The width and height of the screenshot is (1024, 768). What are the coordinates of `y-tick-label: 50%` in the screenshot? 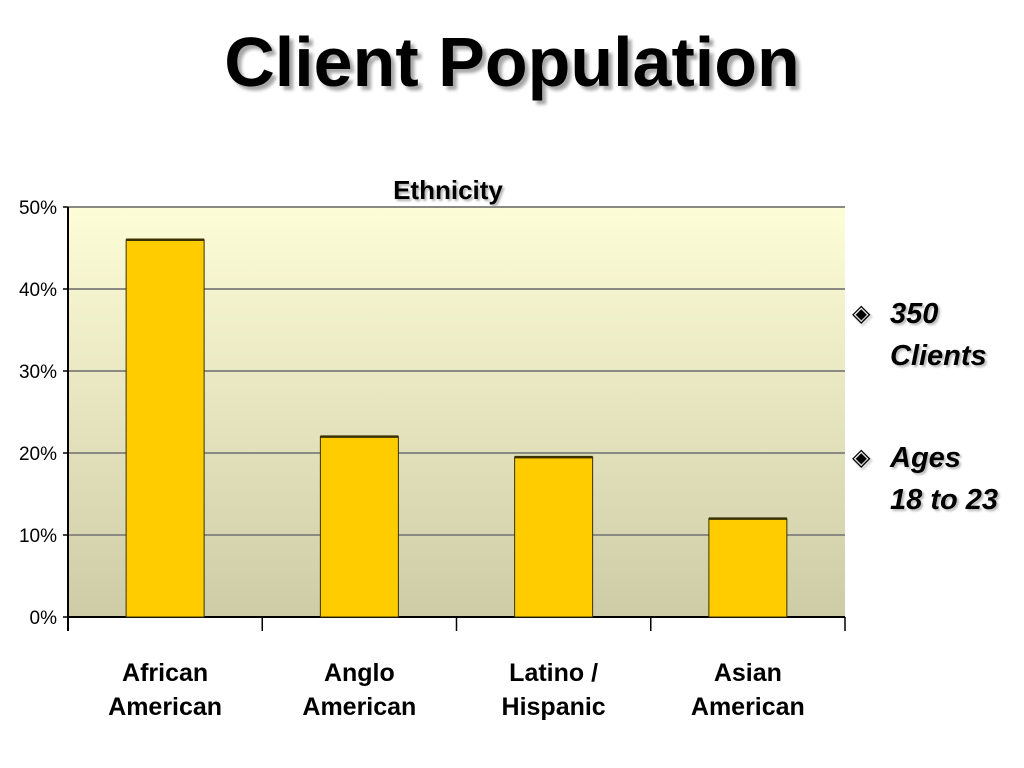 It's located at (38, 208).